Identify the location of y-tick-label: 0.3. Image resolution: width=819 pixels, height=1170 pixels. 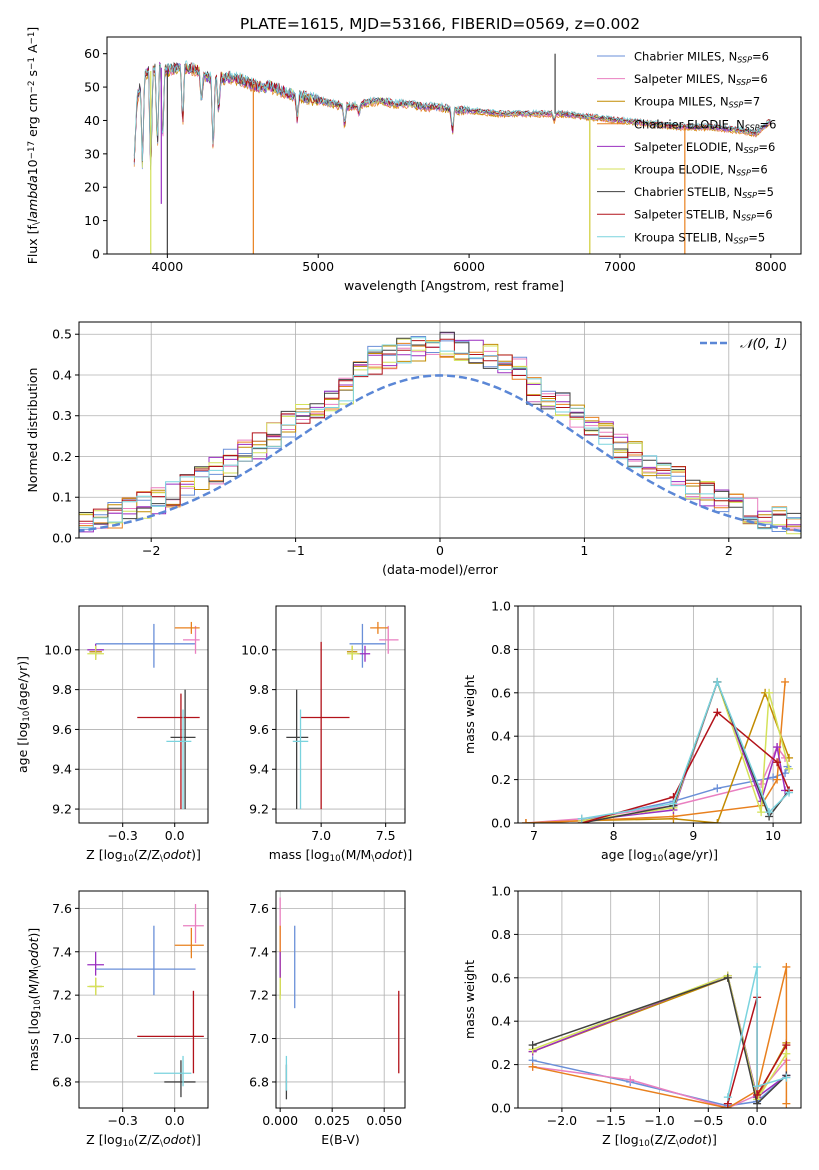
(62, 415).